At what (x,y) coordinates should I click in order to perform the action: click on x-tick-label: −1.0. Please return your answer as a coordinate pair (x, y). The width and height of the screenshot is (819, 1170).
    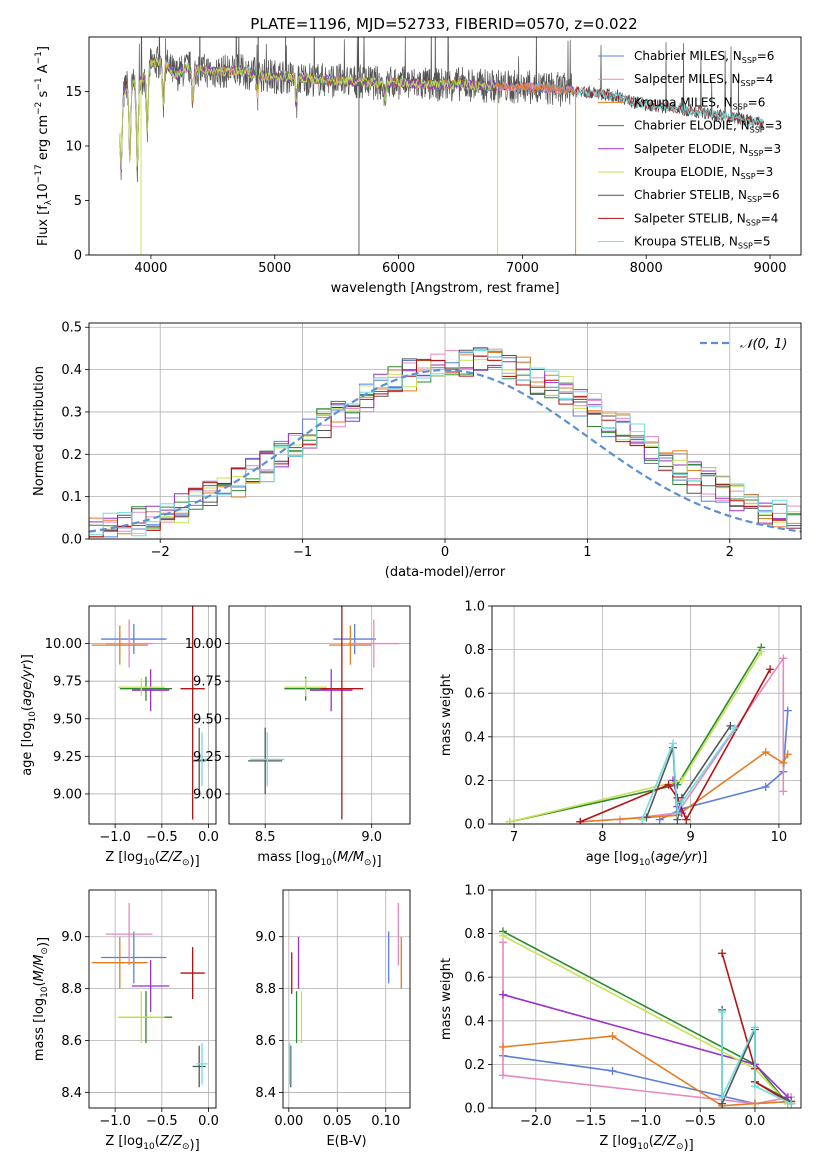
    Looking at the image, I should click on (115, 837).